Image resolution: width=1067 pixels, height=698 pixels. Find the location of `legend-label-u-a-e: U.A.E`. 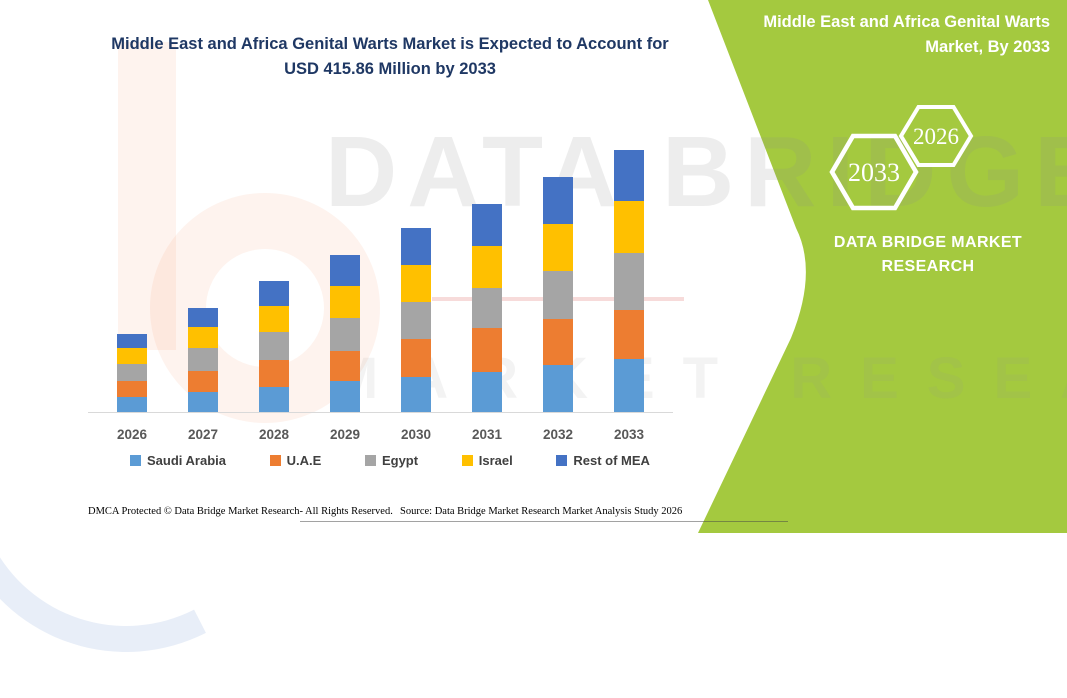

legend-label-u-a-e: U.A.E is located at coordinates (304, 460).